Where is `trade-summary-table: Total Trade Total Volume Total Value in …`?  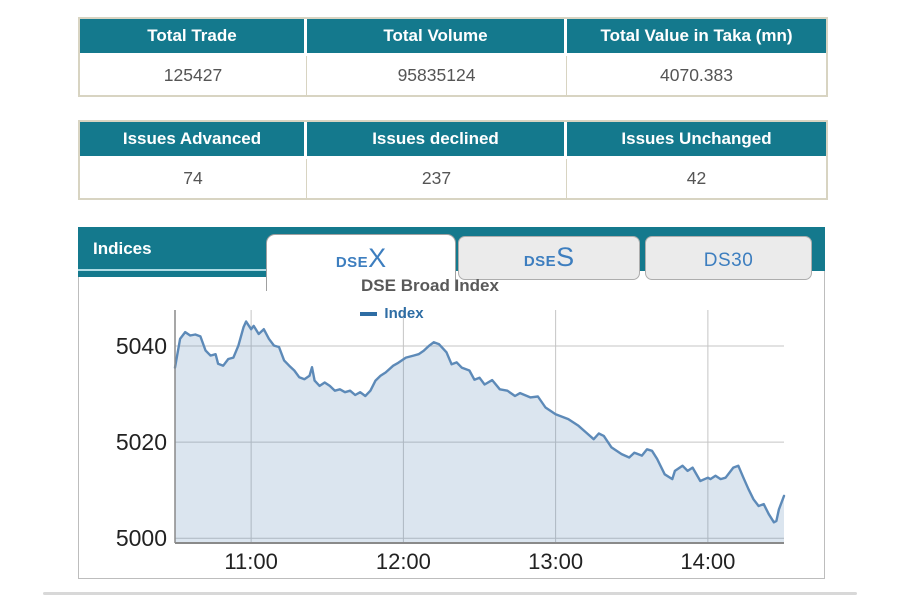
trade-summary-table: Total Trade Total Volume Total Value in … is located at coordinates (453, 57).